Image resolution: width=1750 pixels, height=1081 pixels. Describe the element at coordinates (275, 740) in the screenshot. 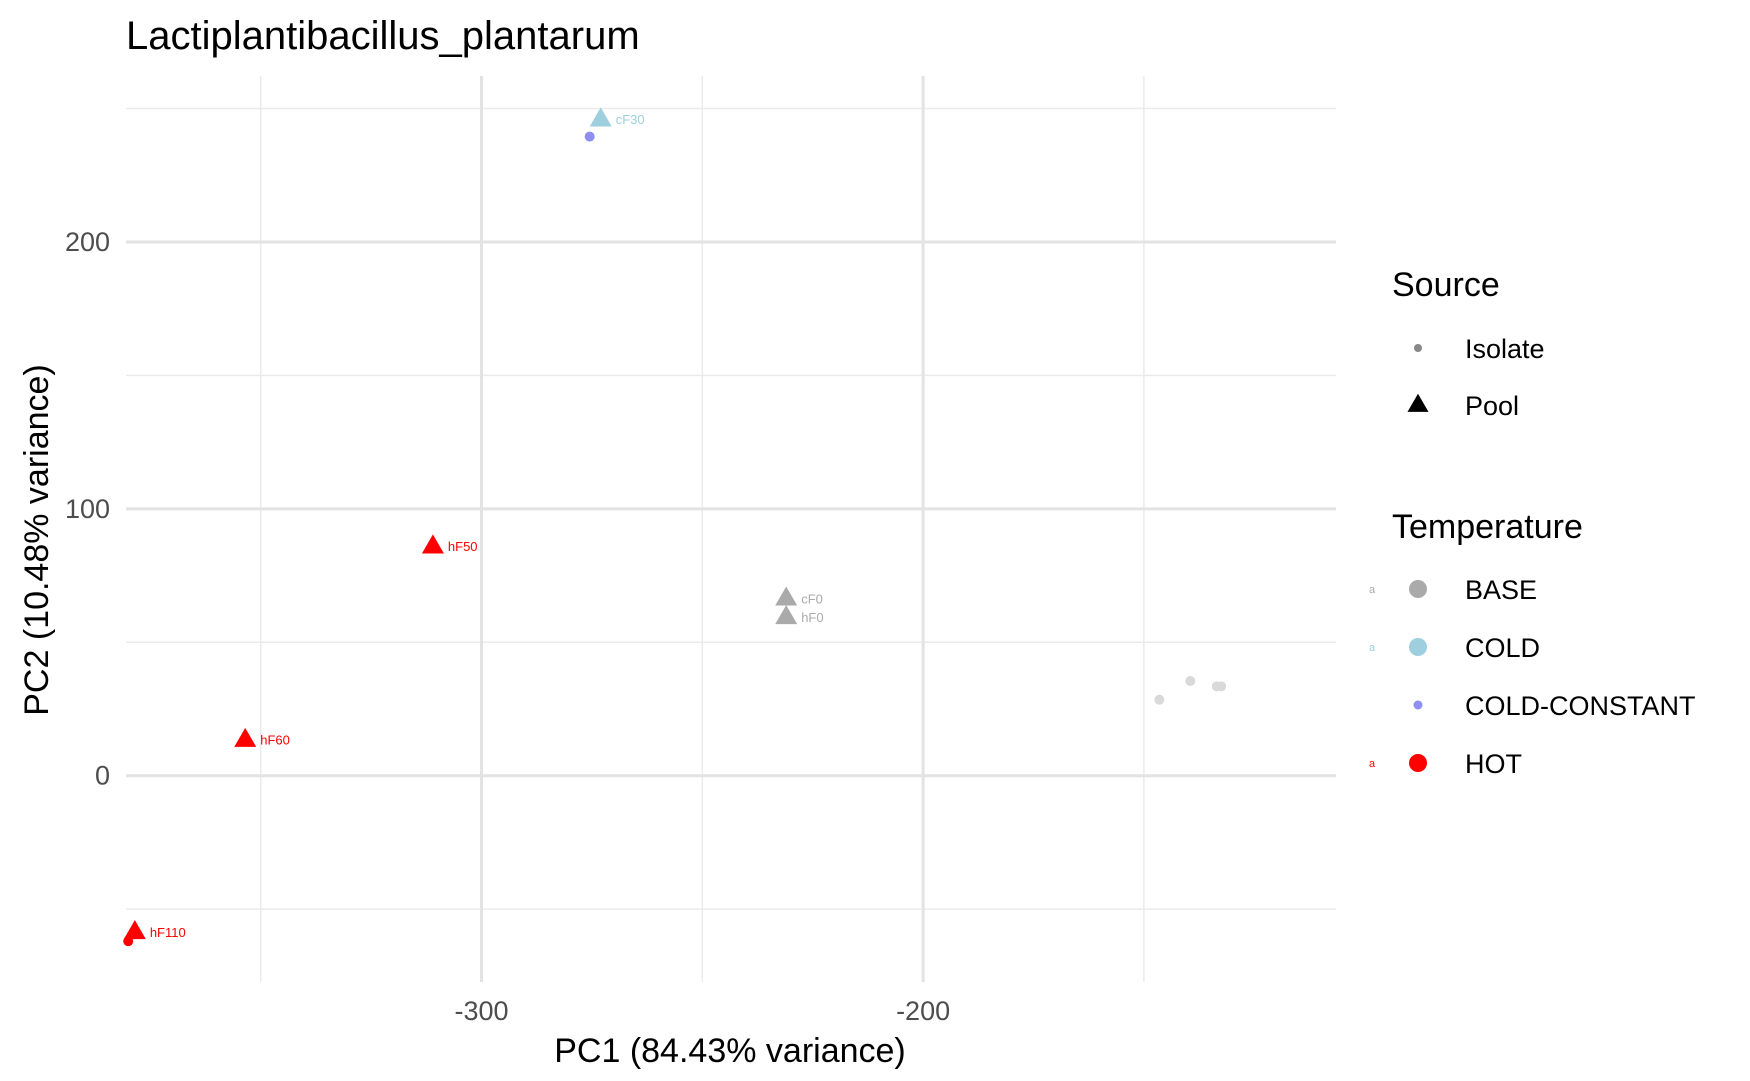

I see `point-label: hF60` at that location.